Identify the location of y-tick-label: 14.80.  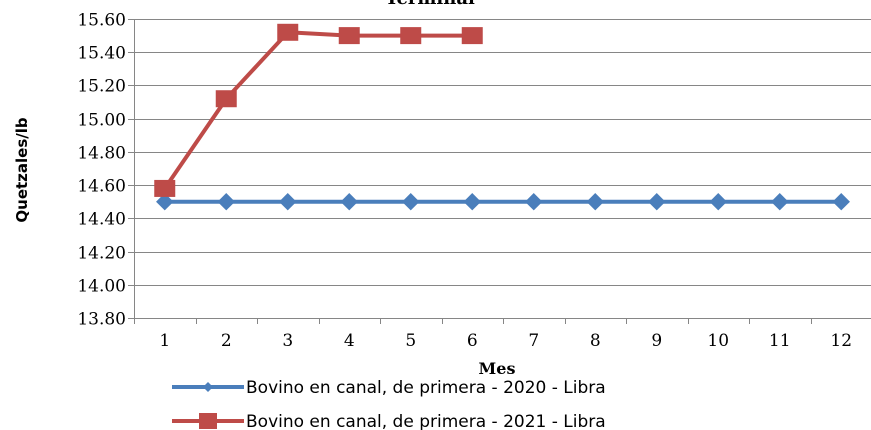
(101, 154).